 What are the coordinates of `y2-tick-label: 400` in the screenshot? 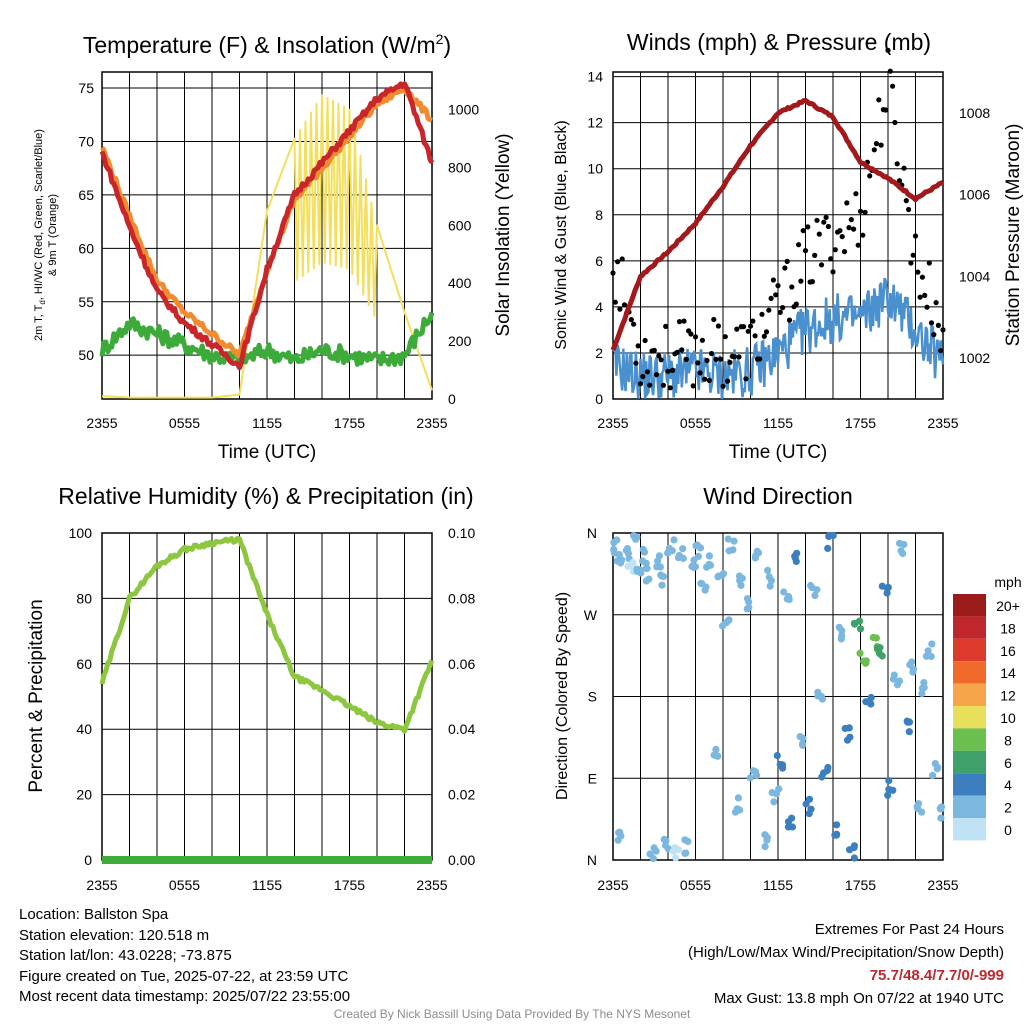 It's located at (460, 283).